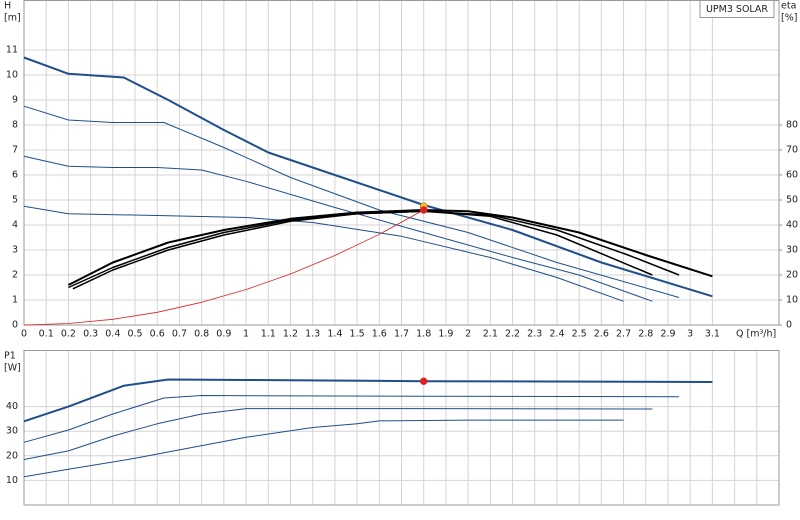 Image resolution: width=800 pixels, height=520 pixels. What do you see at coordinates (15, 175) in the screenshot?
I see `y-tick-label: 6` at bounding box center [15, 175].